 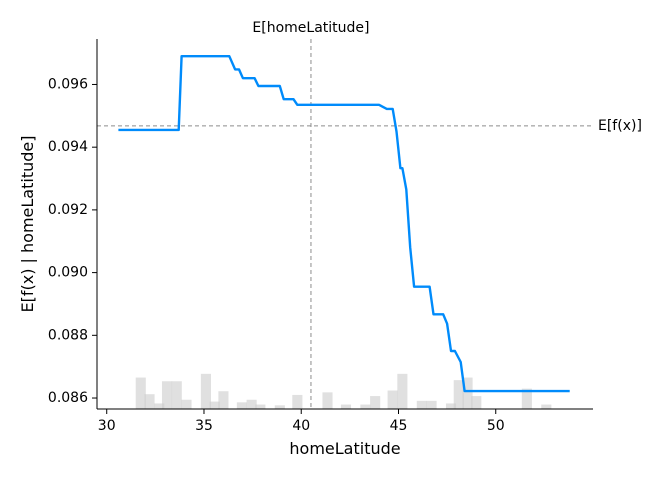 I want to click on x-axis-title: homeLatitude, so click(x=344, y=448).